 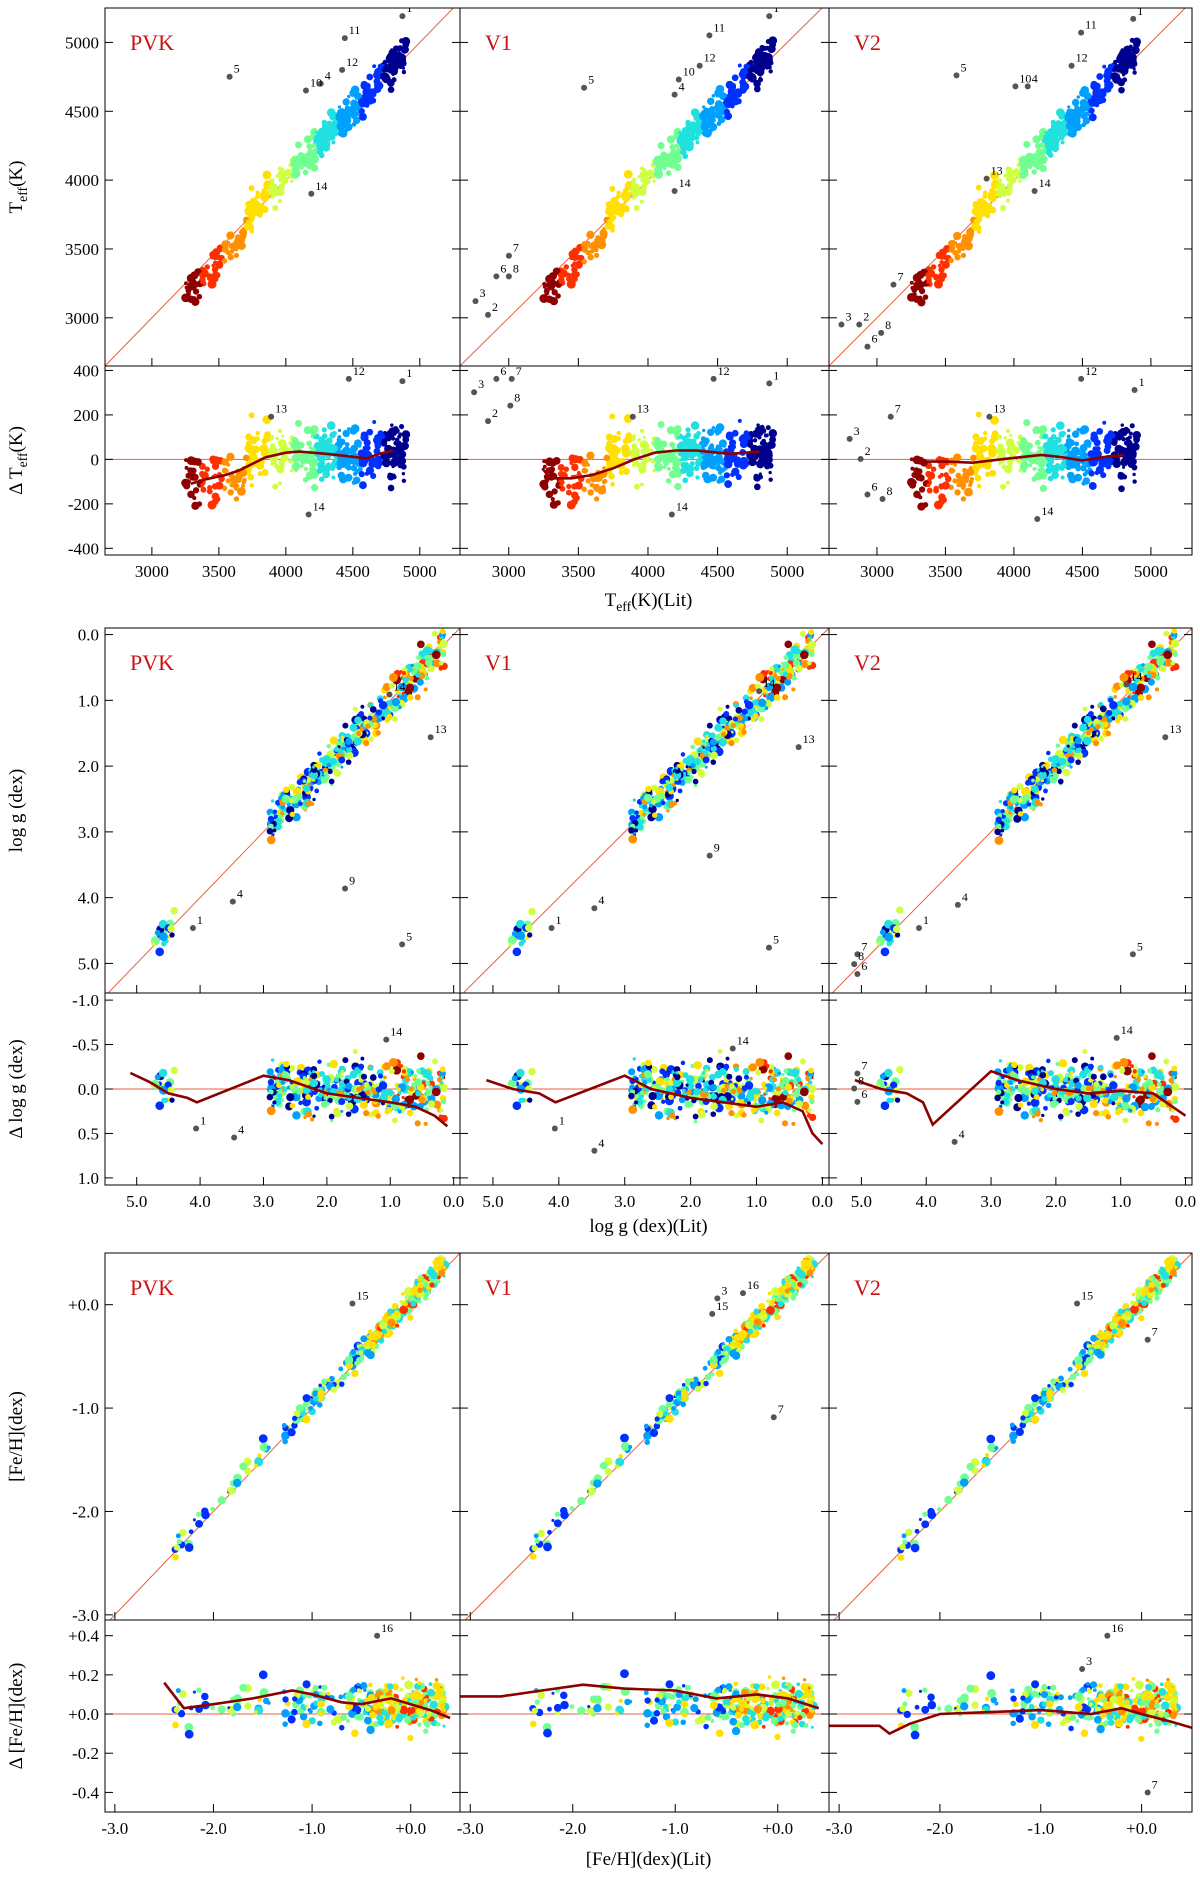 I want to click on x-tick-label: 3000, so click(x=509, y=571).